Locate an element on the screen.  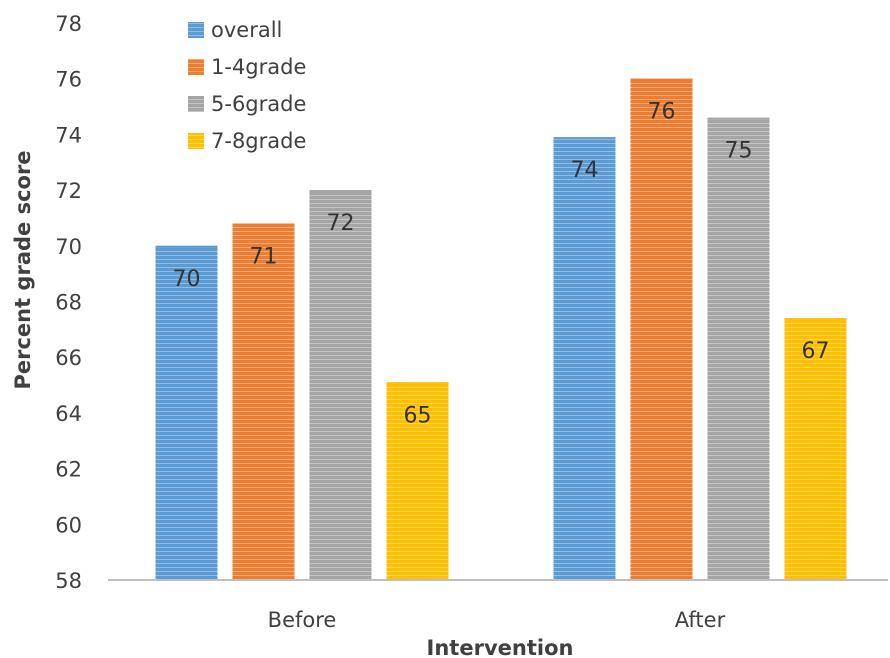
bar-1-4grade-after is located at coordinates (661, 329).